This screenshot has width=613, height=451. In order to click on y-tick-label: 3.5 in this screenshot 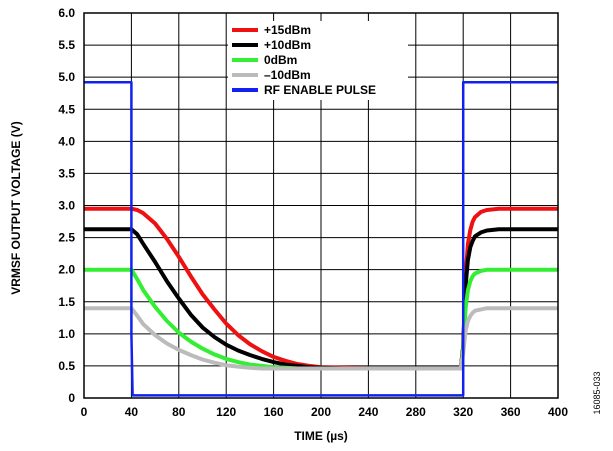, I will do `click(66, 173)`.